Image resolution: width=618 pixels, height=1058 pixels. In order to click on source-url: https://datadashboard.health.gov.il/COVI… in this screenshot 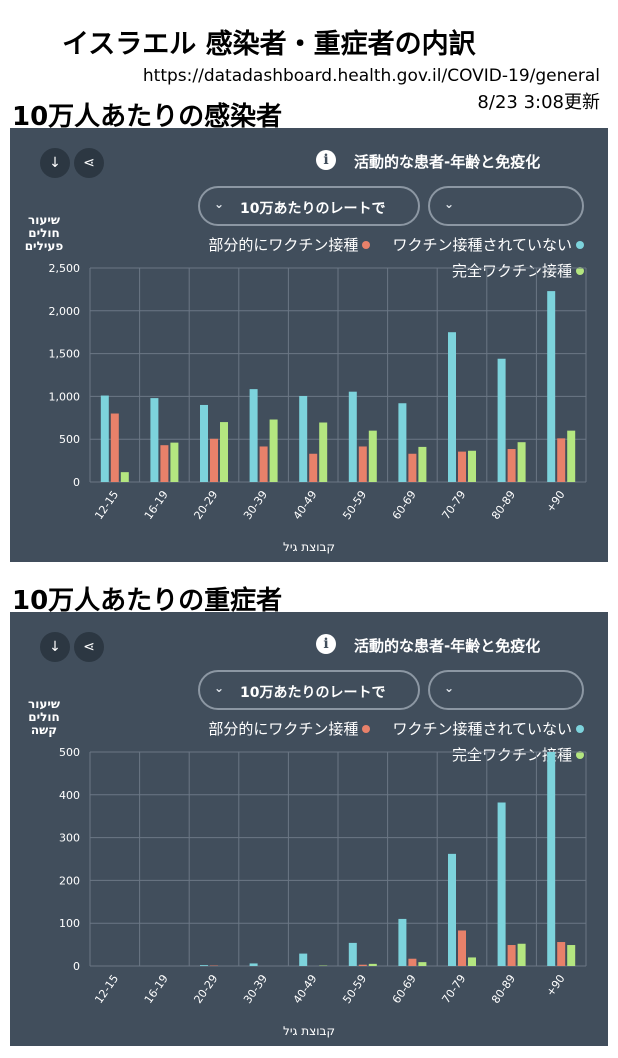, I will do `click(371, 76)`.